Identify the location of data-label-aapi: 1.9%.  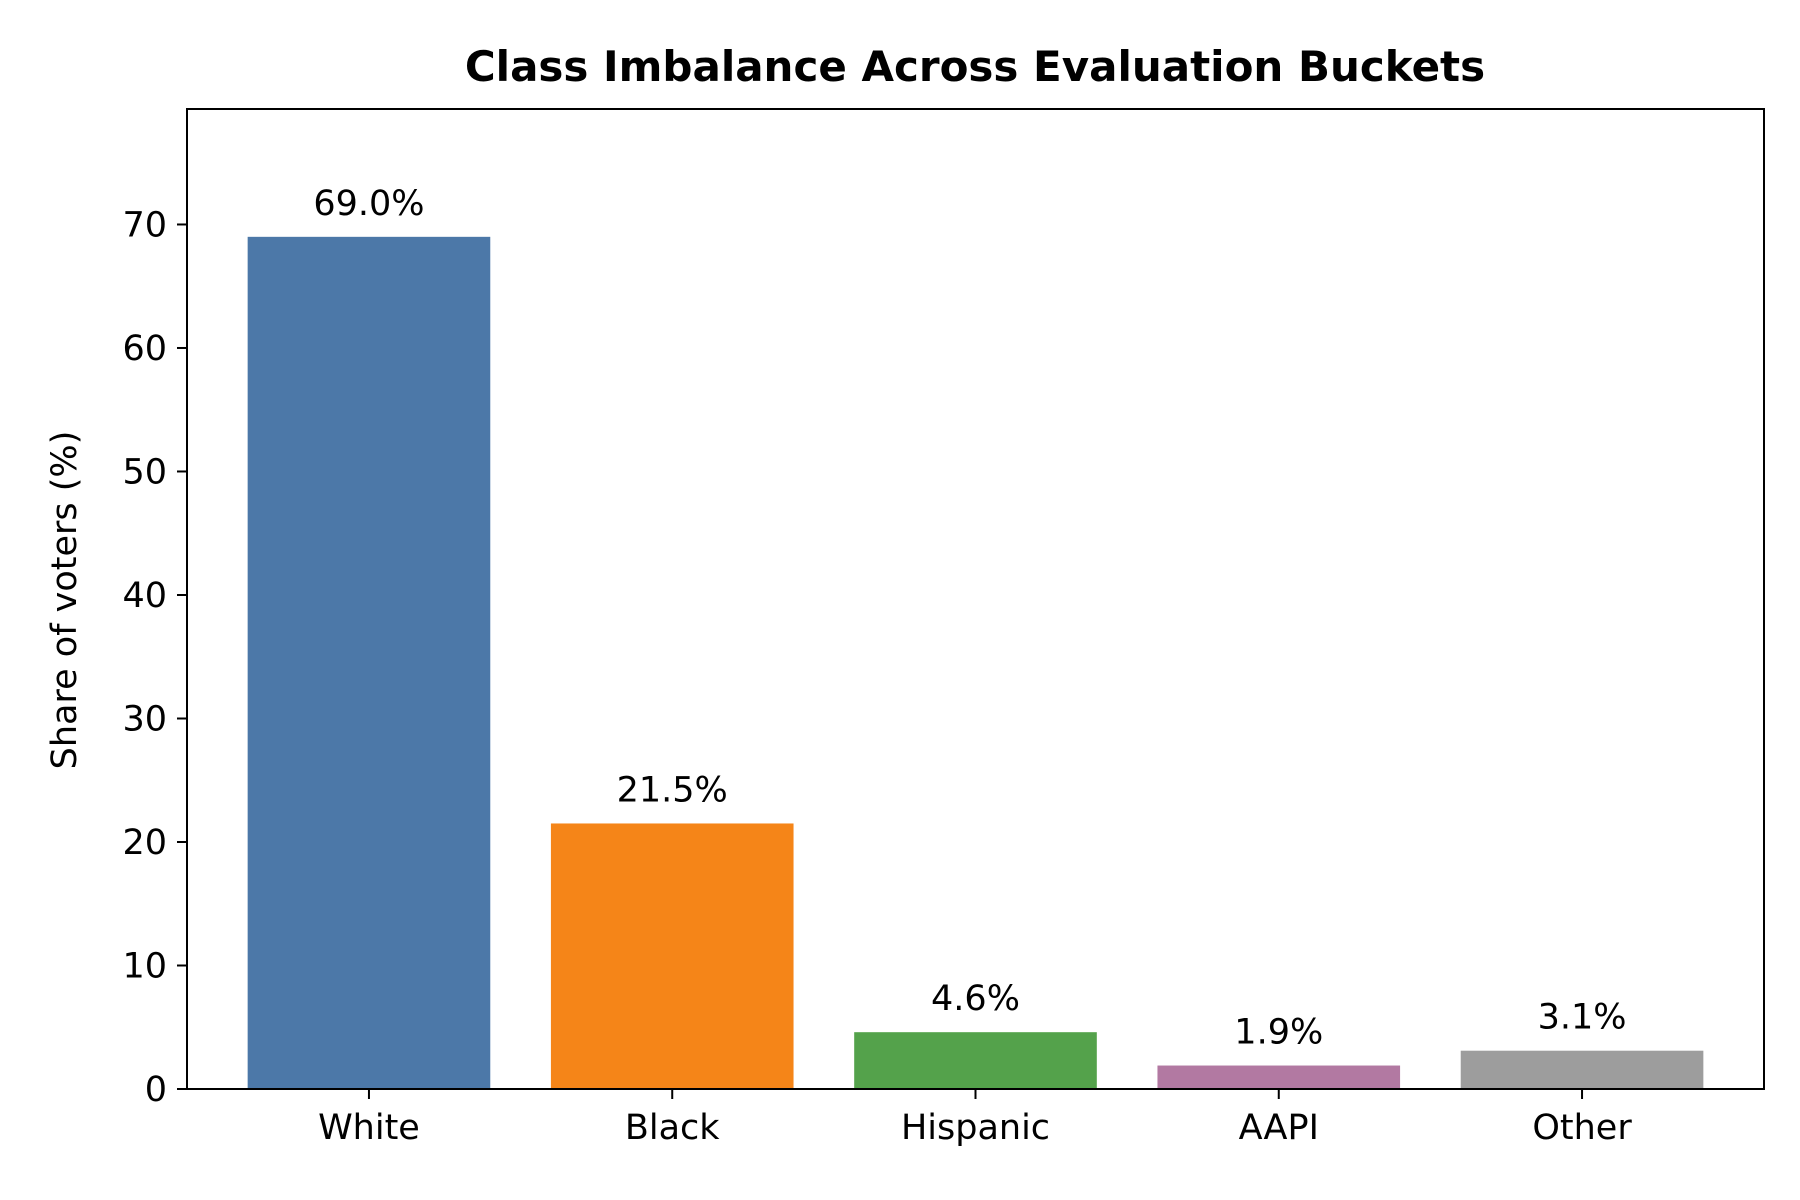
(1278, 1033).